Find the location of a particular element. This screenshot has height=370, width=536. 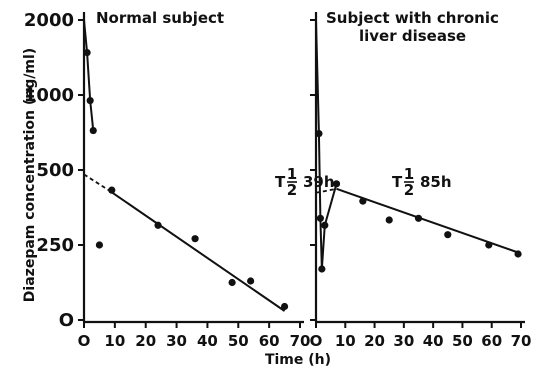

x-axis-label: Time (h) is located at coordinates (298, 360).